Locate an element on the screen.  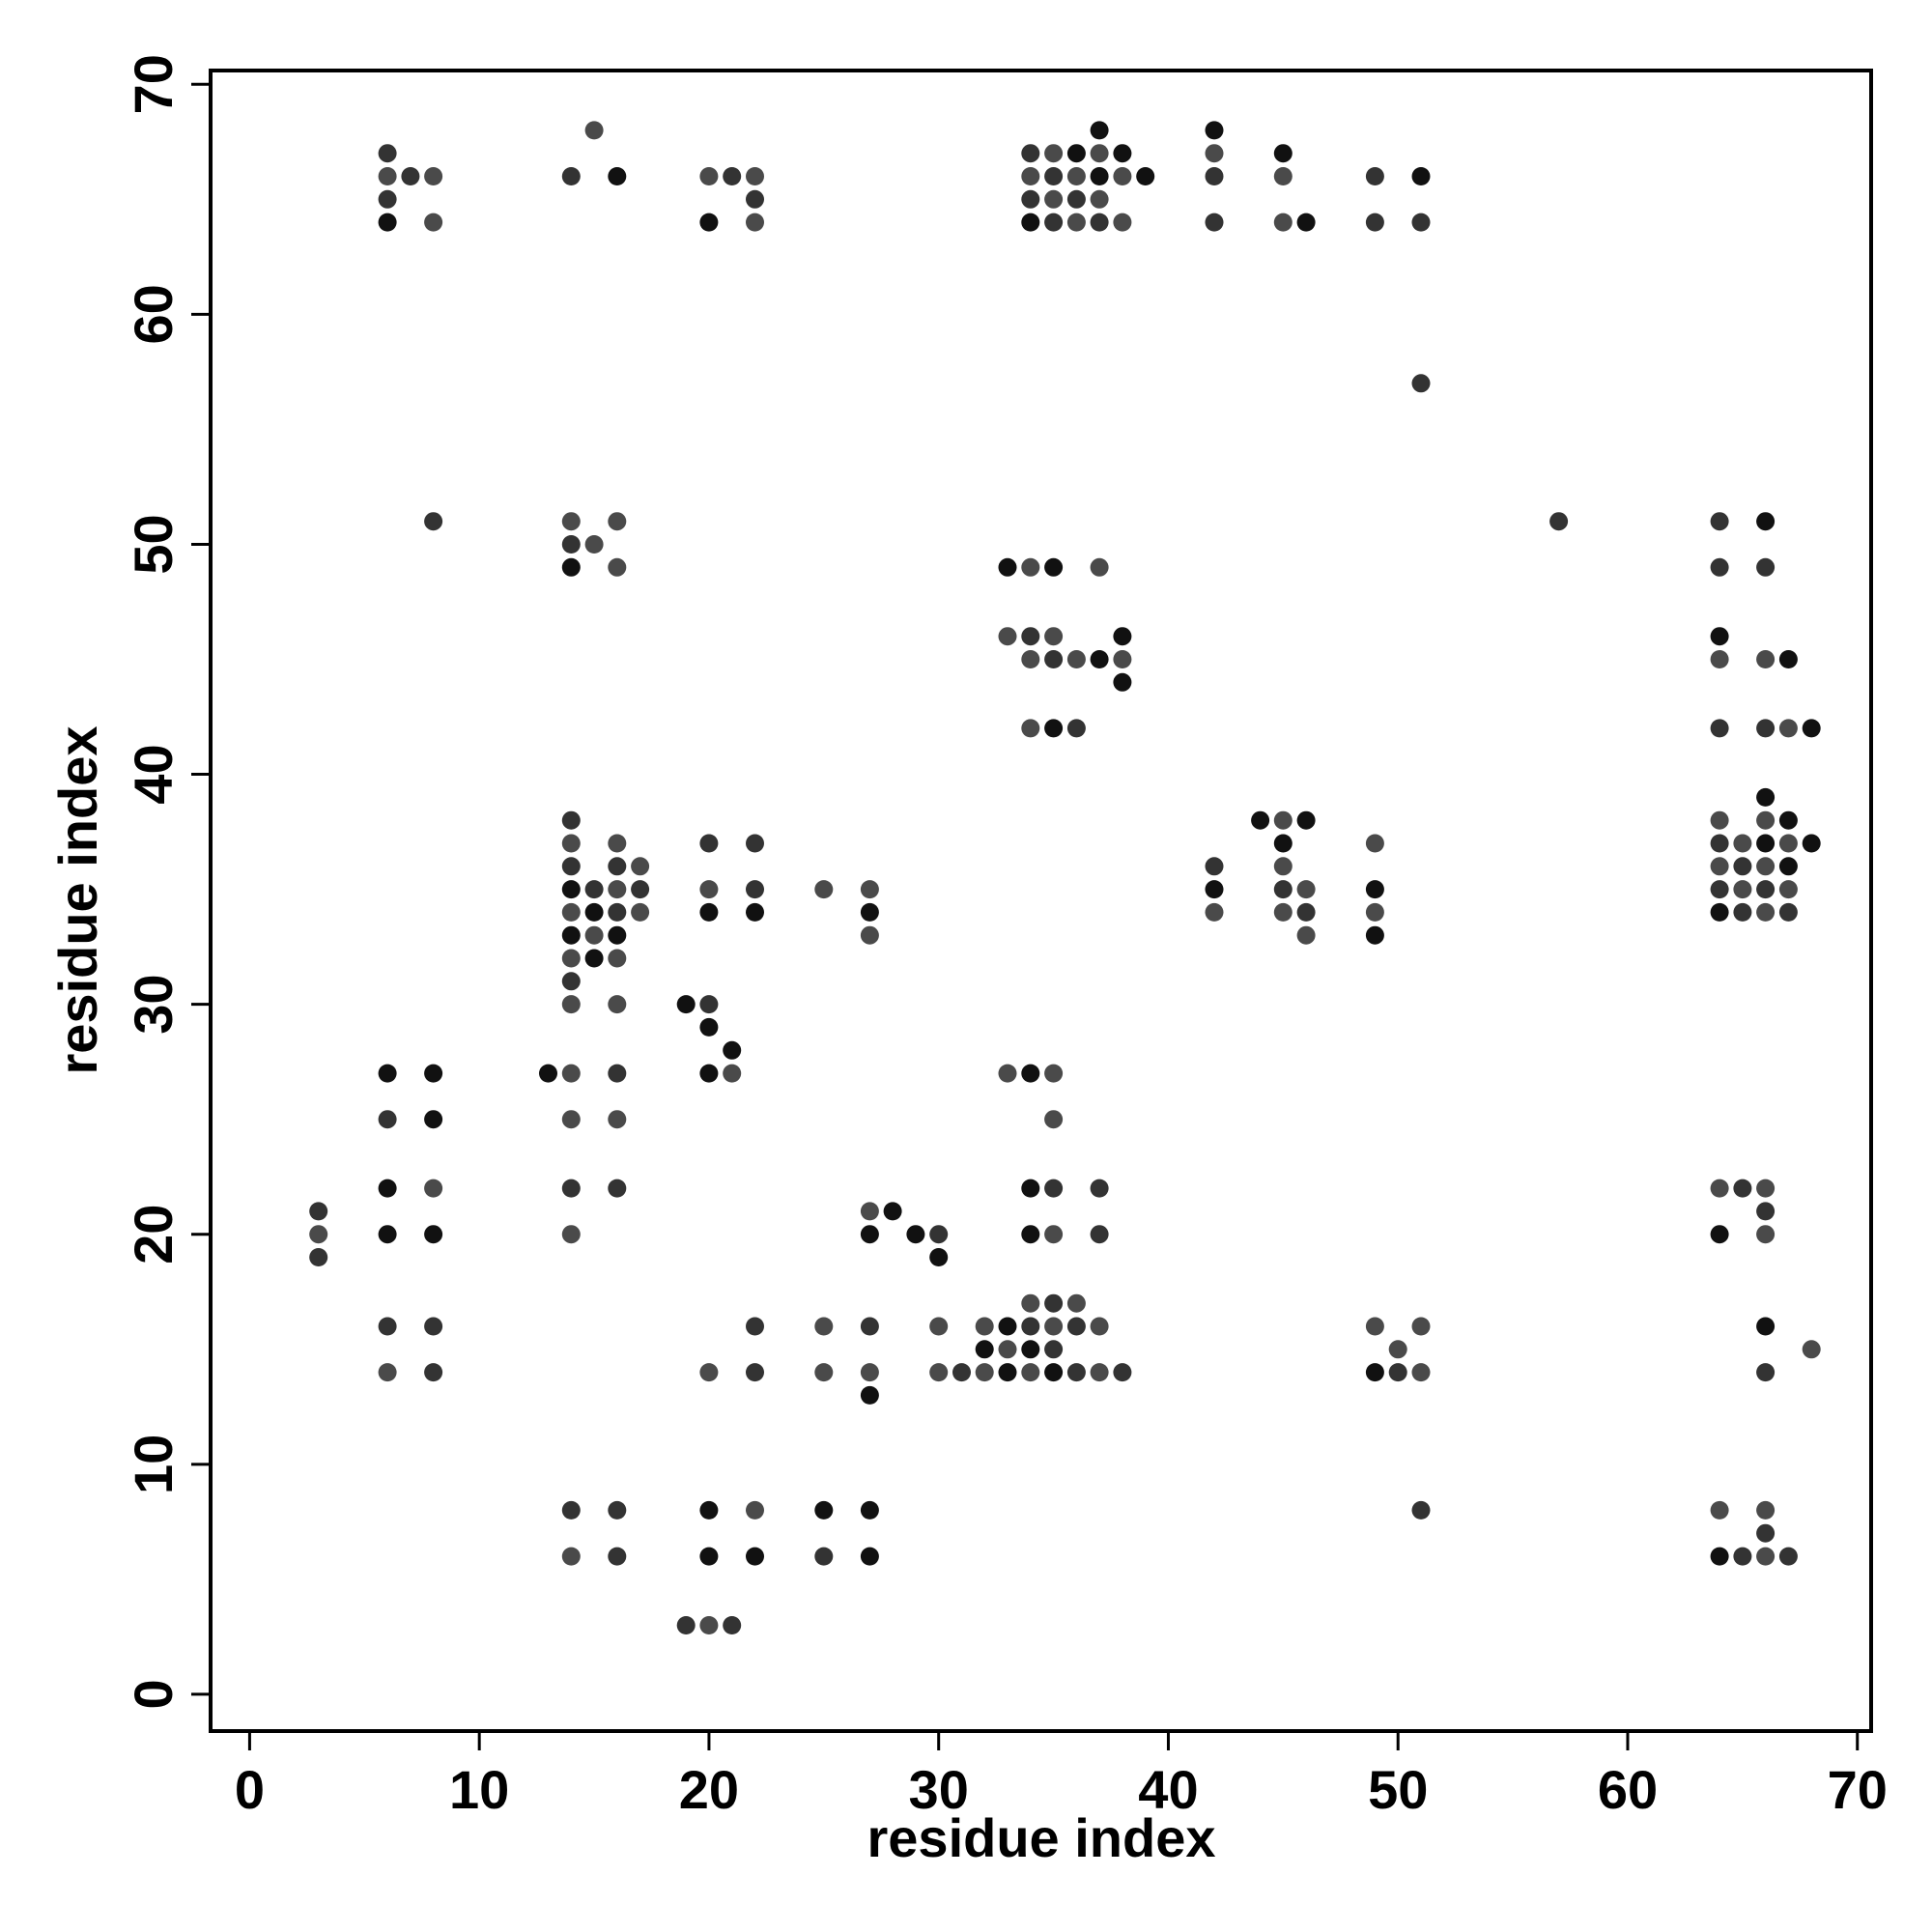
x-tick-label: 20 is located at coordinates (709, 1789).